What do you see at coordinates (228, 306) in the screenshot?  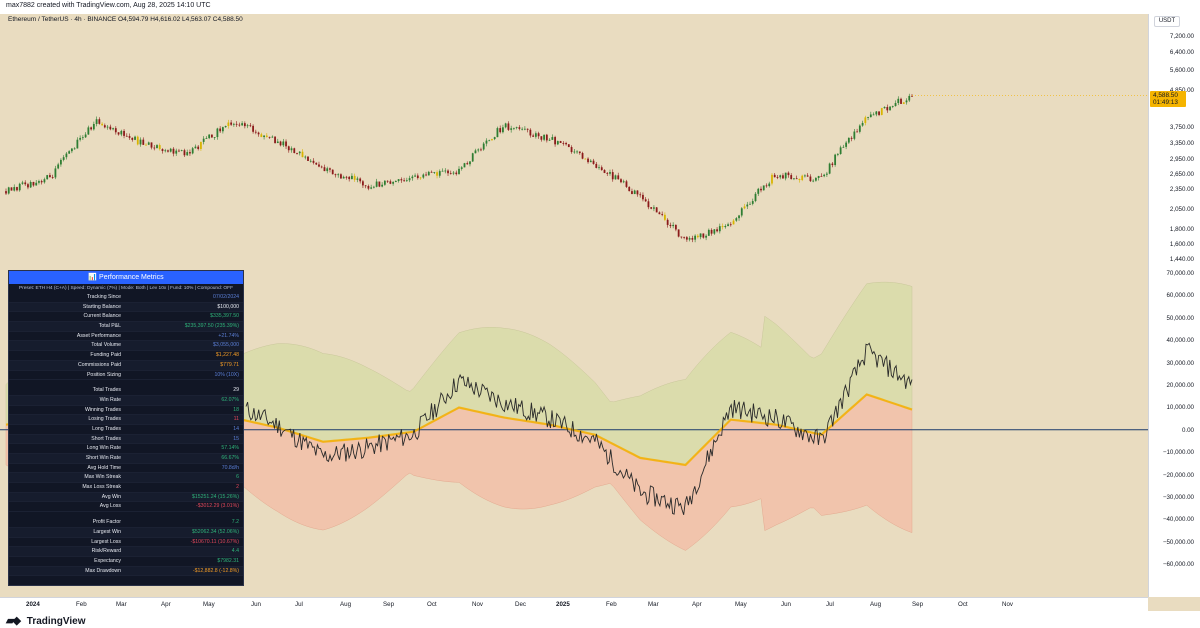 I see `metric-value: $100,000` at bounding box center [228, 306].